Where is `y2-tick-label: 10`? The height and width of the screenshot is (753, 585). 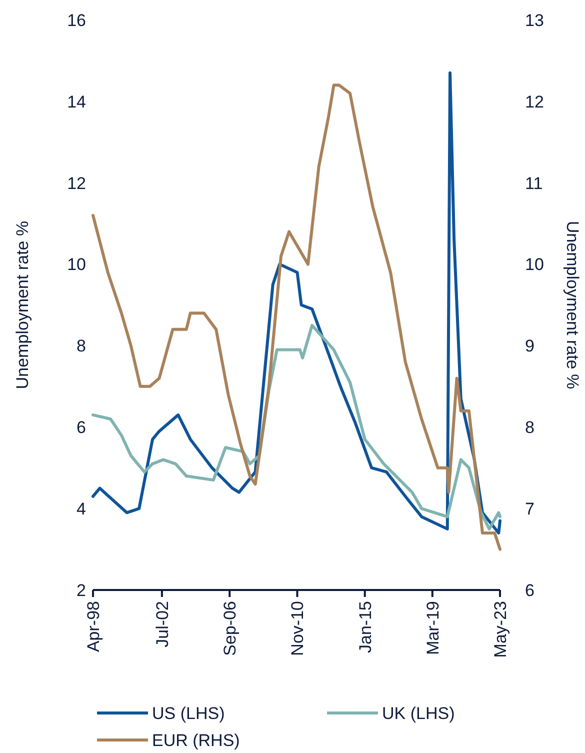
y2-tick-label: 10 is located at coordinates (534, 264).